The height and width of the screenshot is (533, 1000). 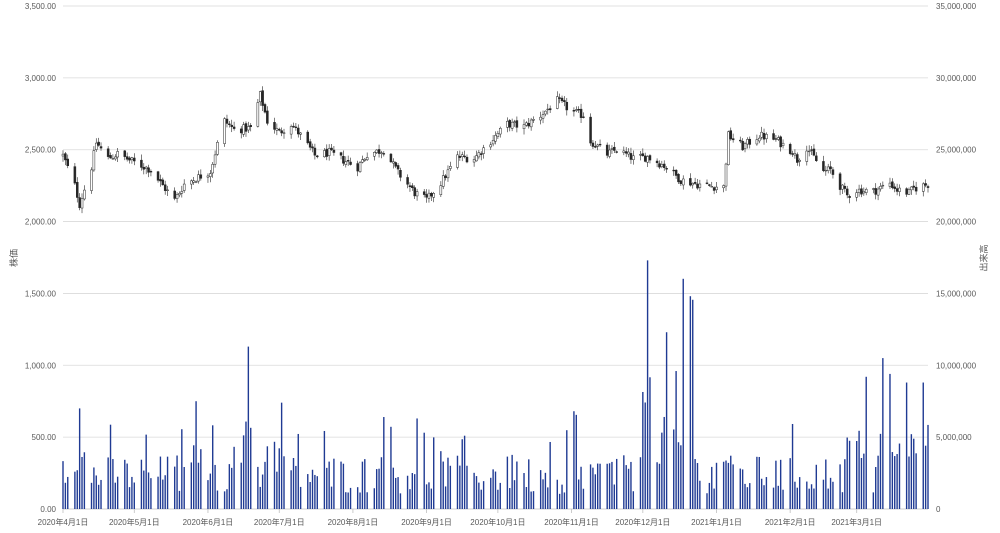 I want to click on y-right-tick-label: 0, so click(x=938, y=509).